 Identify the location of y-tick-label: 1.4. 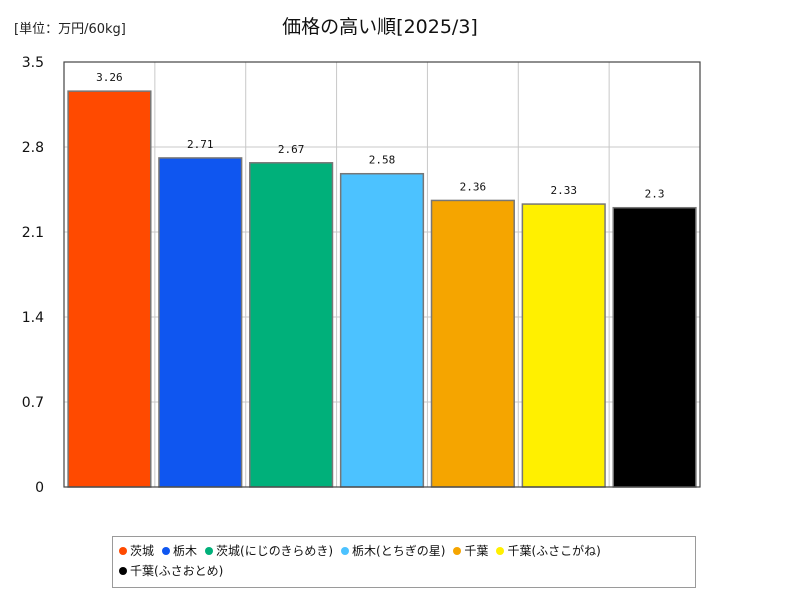
(33, 318).